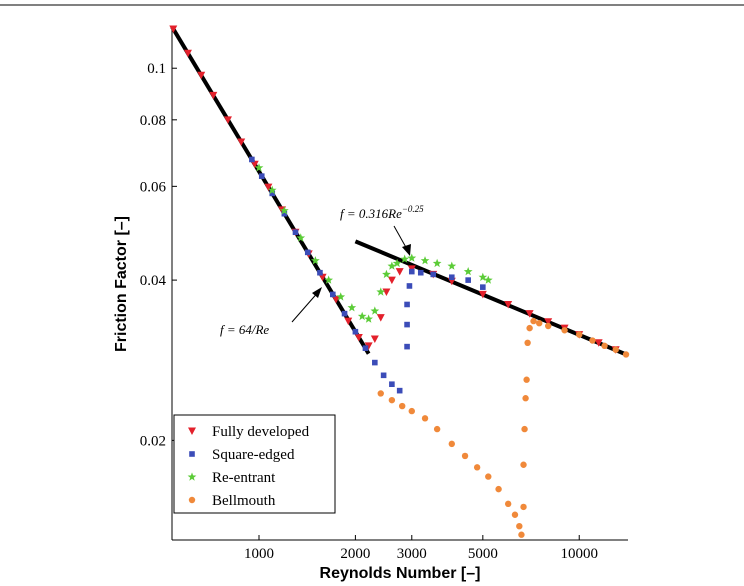 Image resolution: width=744 pixels, height=586 pixels. Describe the element at coordinates (355, 554) in the screenshot. I see `x-tick-label: 2000` at that location.